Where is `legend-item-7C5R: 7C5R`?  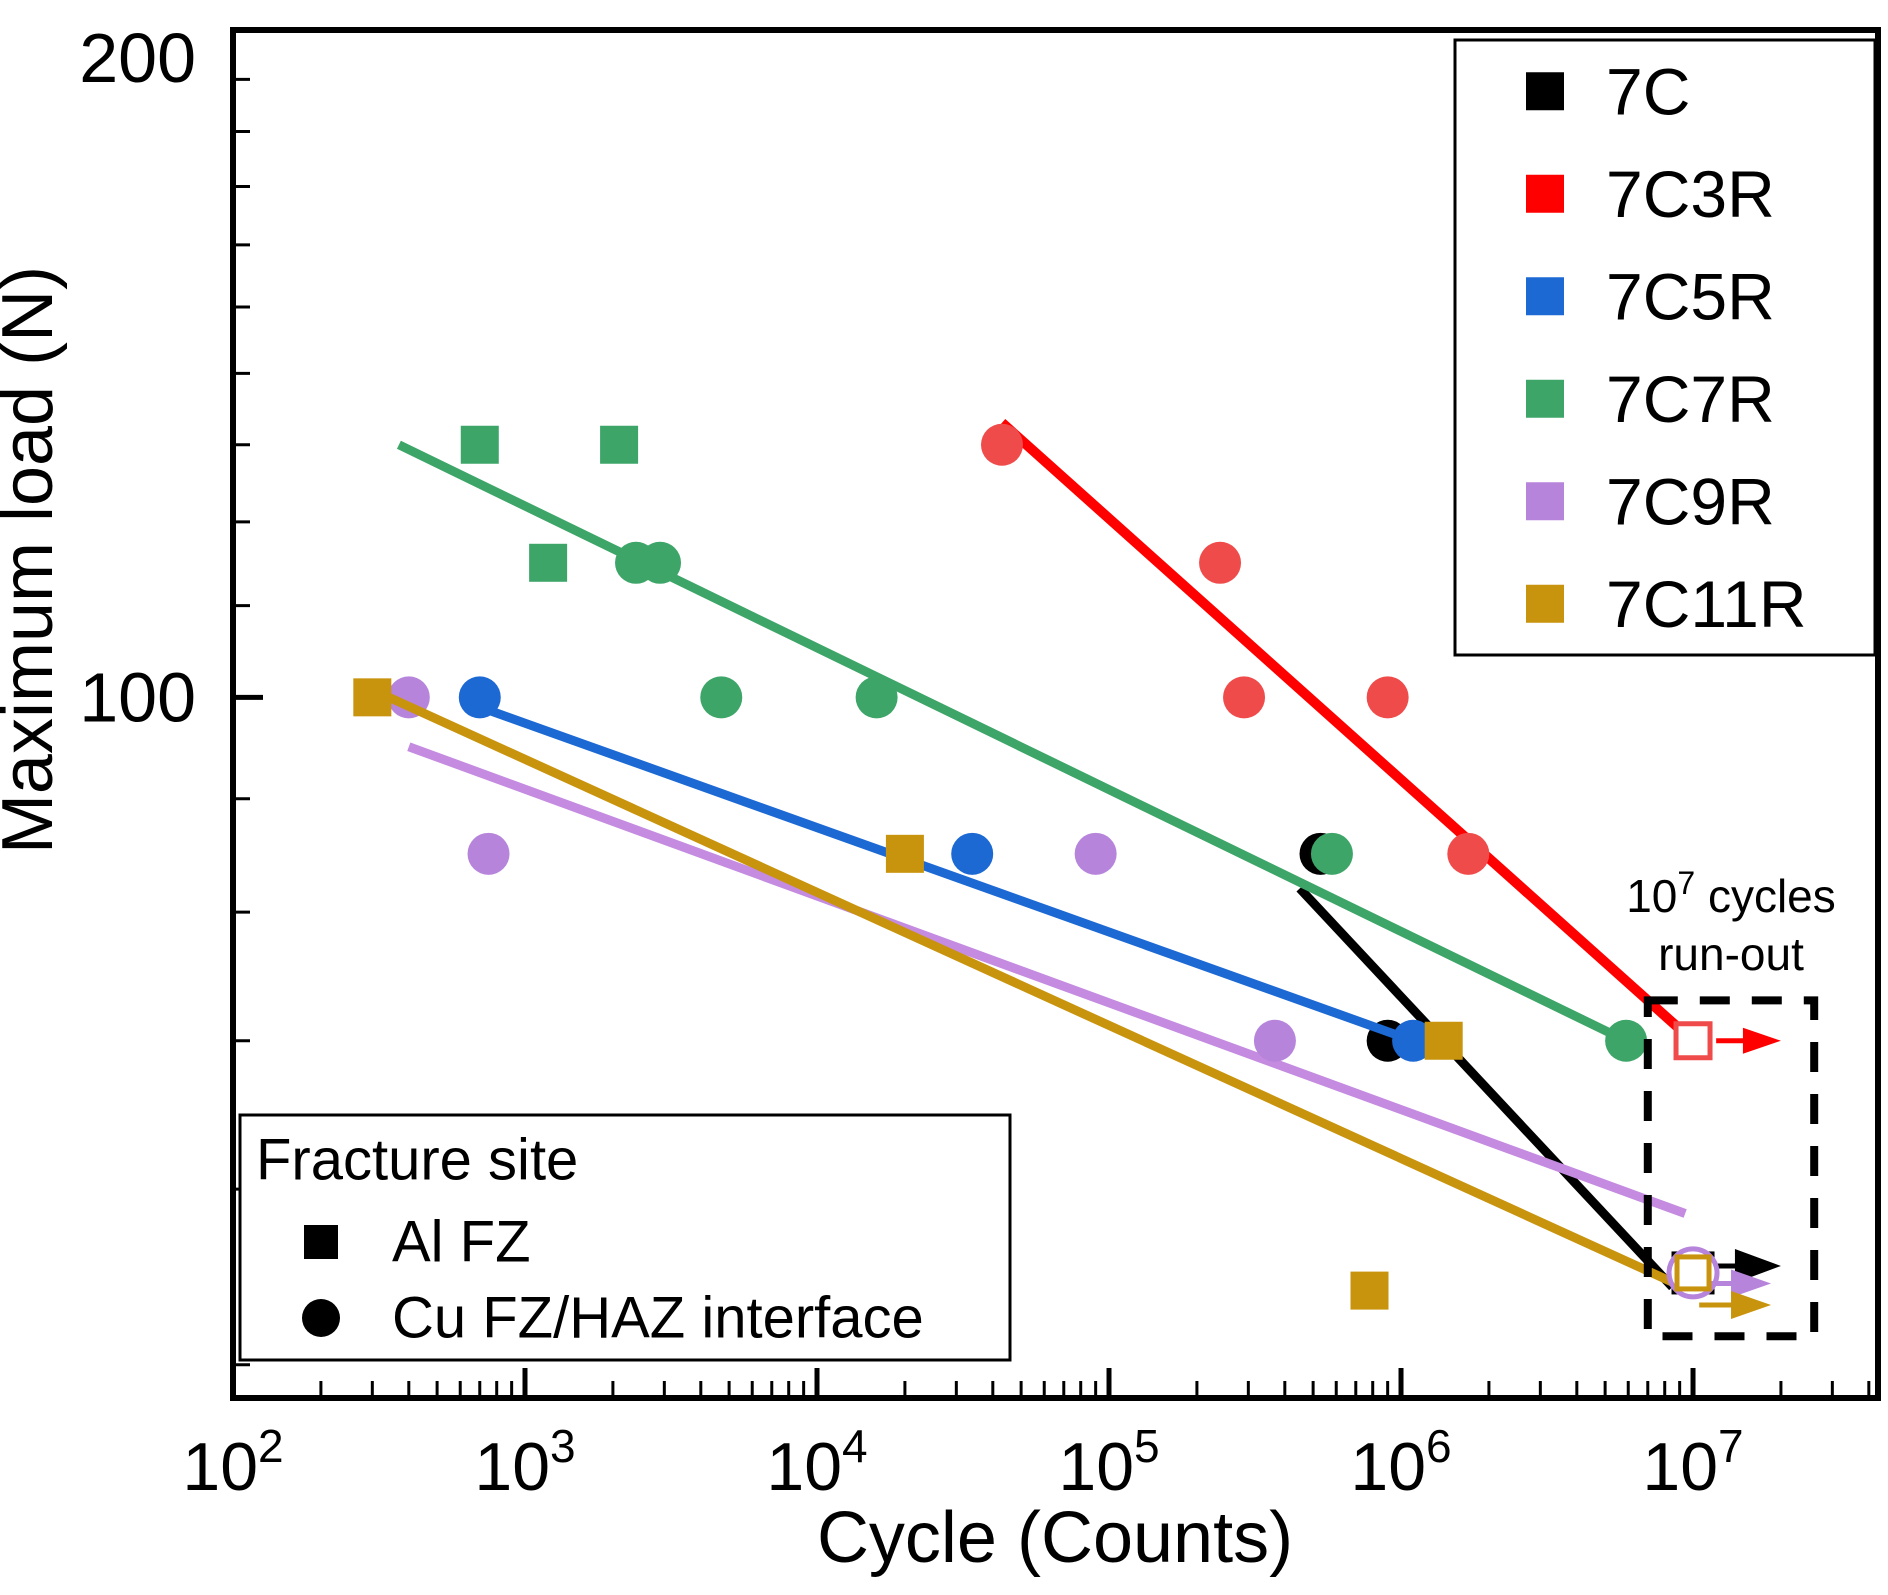
legend-item-7C5R: 7C5R is located at coordinates (1650, 296).